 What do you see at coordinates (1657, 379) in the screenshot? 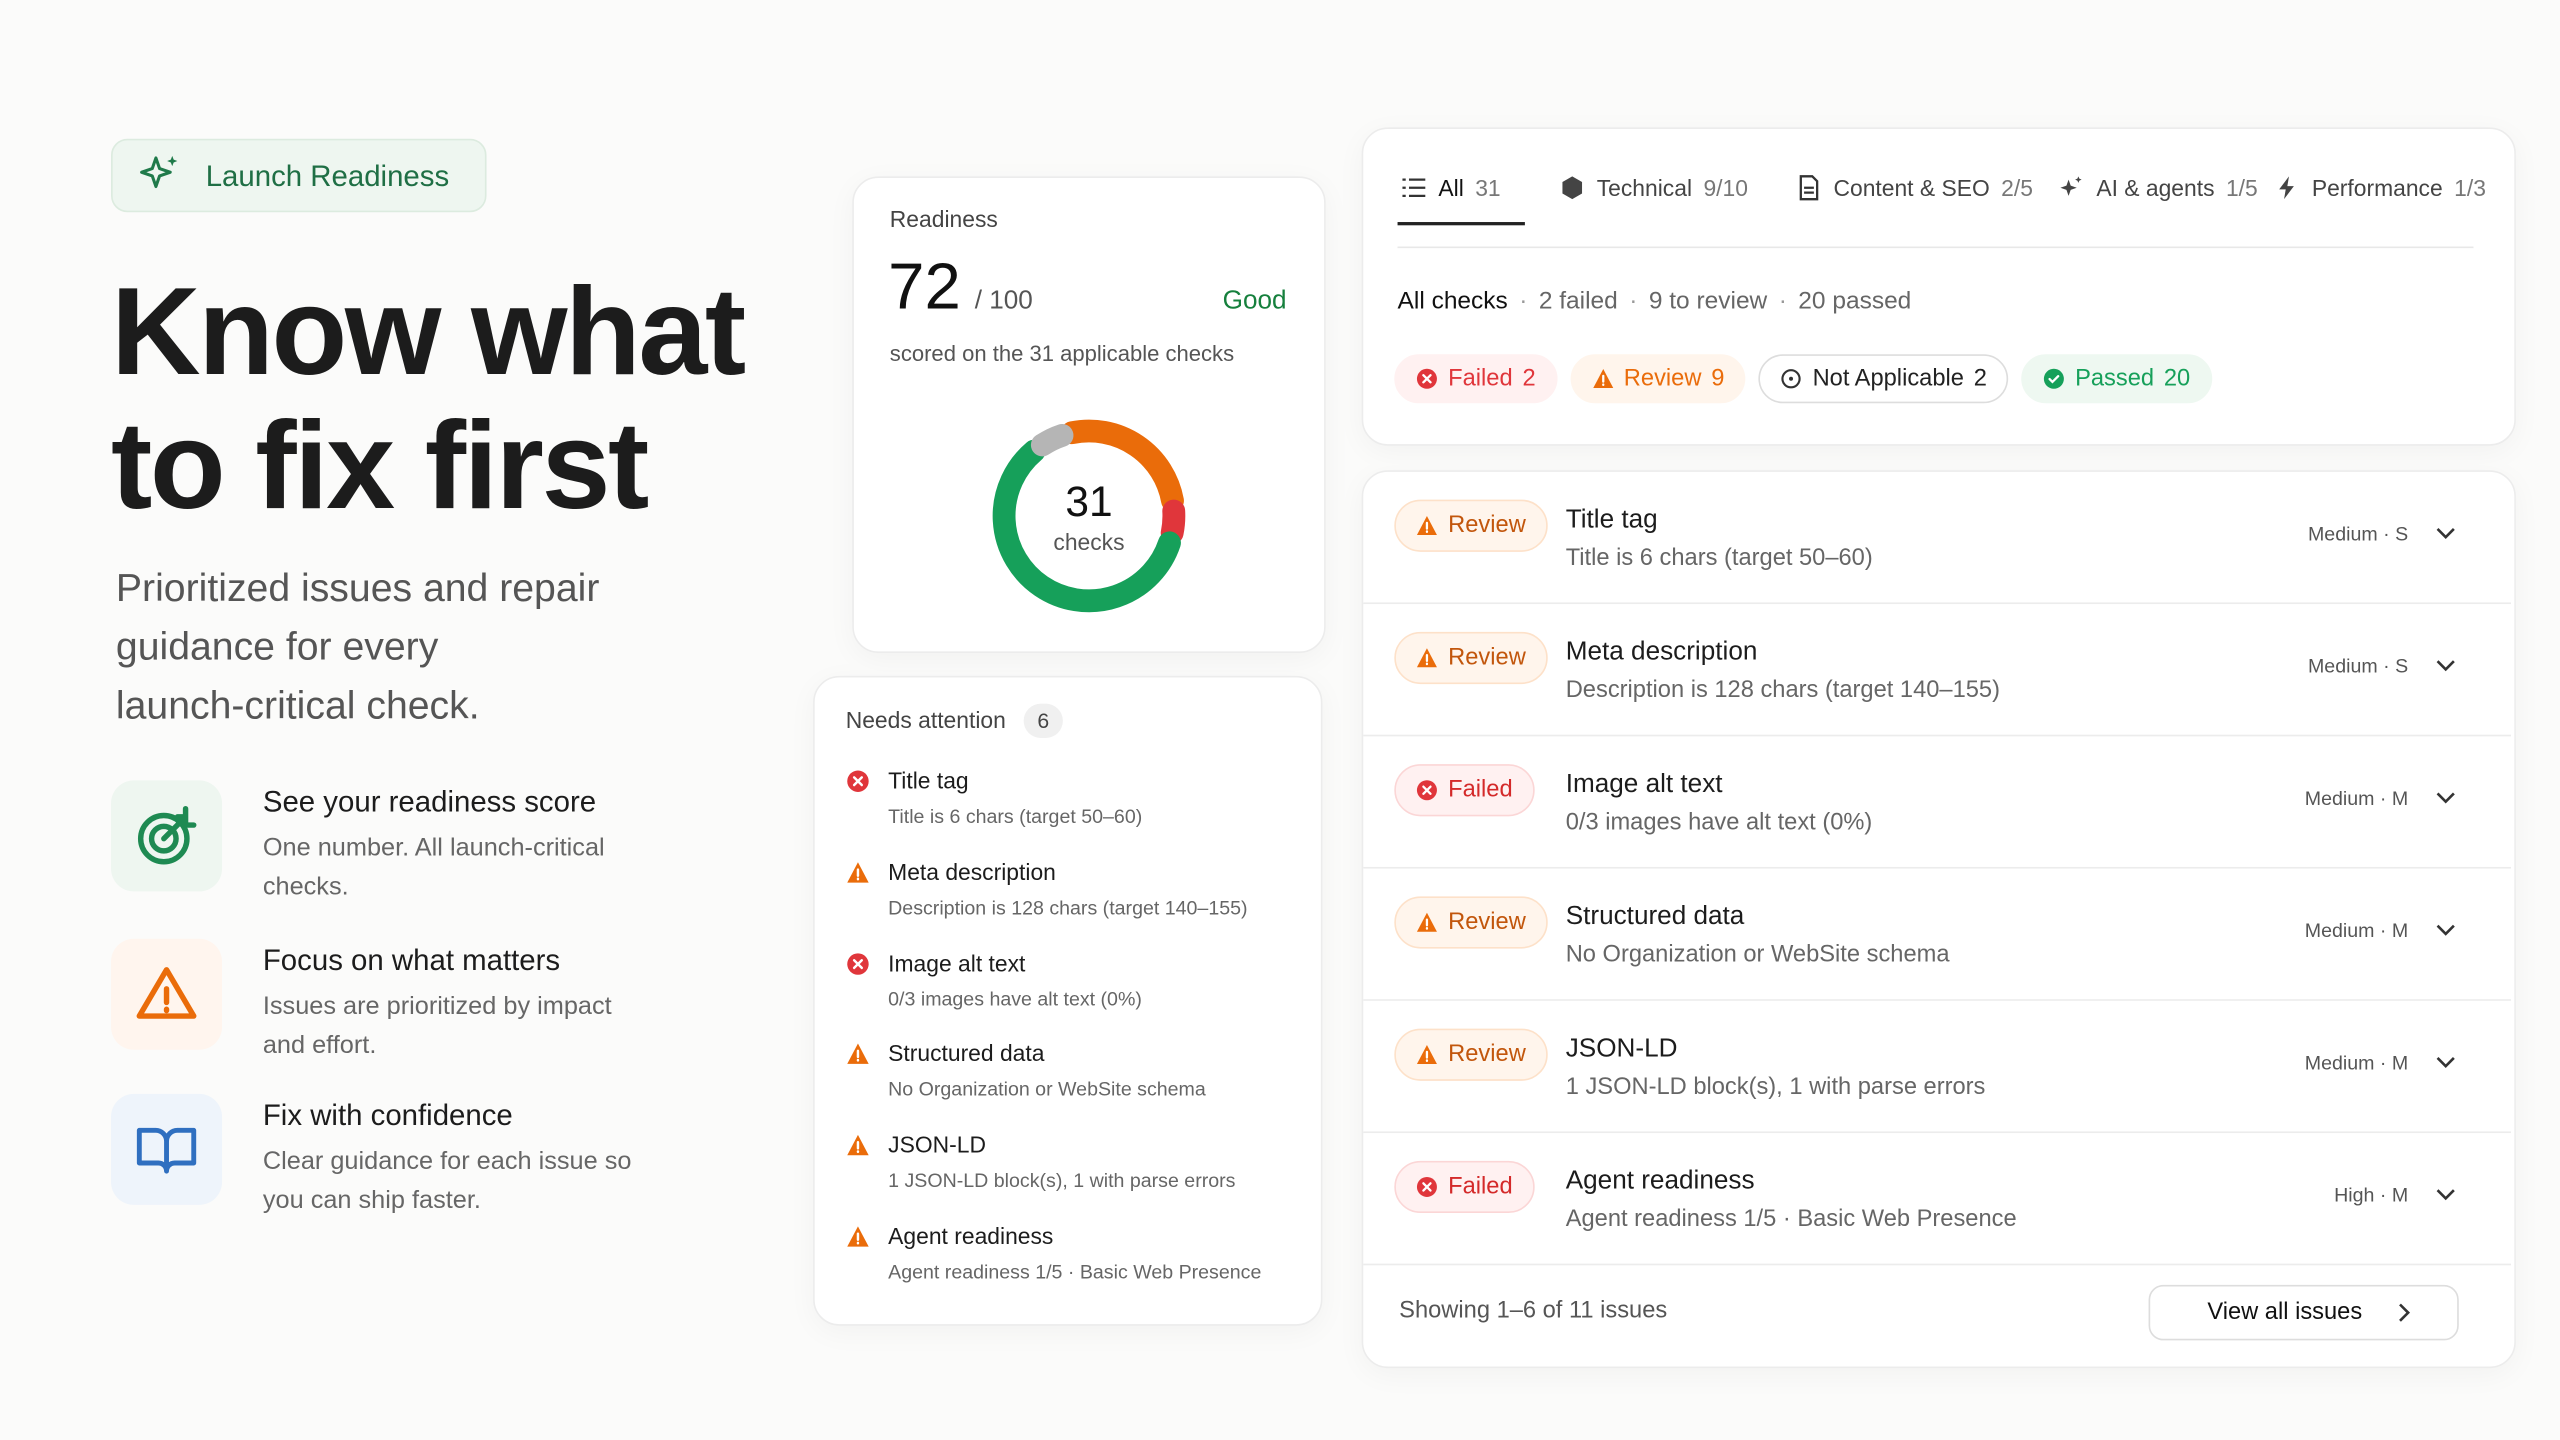
I see `filter-chip: Review 9` at bounding box center [1657, 379].